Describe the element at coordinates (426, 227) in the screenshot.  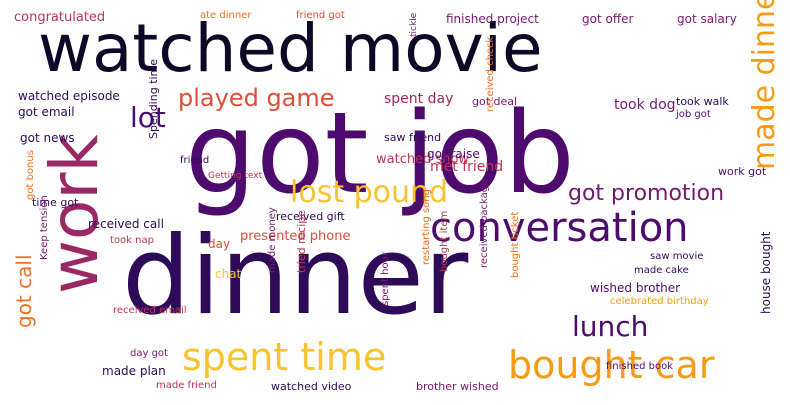
I see `word-restarting-song: restarting song` at that location.